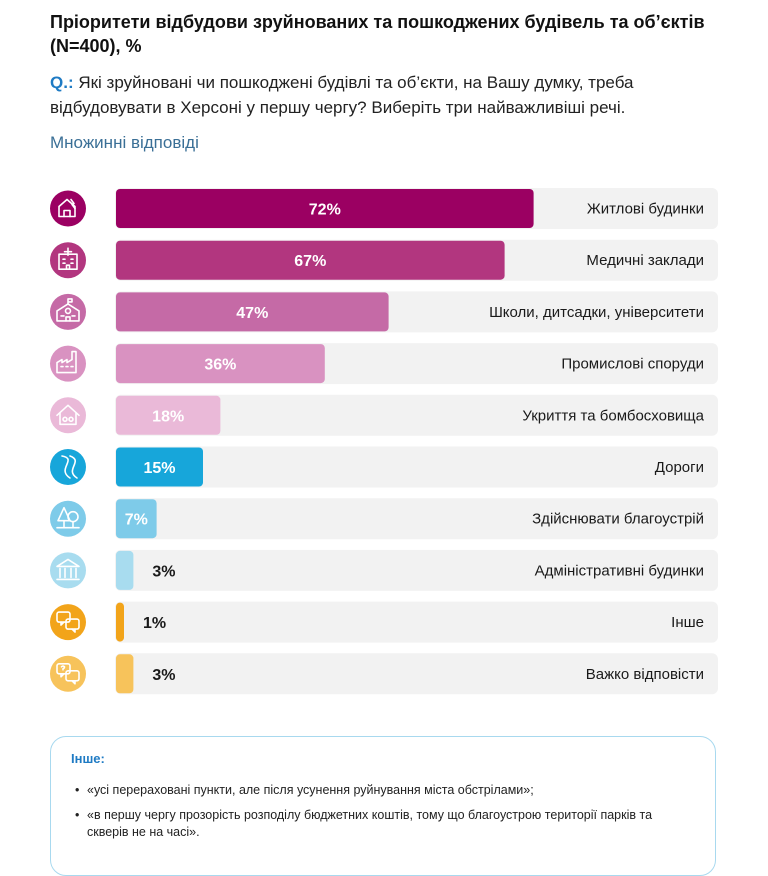 The image size is (768, 876). What do you see at coordinates (124, 142) in the screenshot?
I see `chart-subtitle: Множинні відповіді` at bounding box center [124, 142].